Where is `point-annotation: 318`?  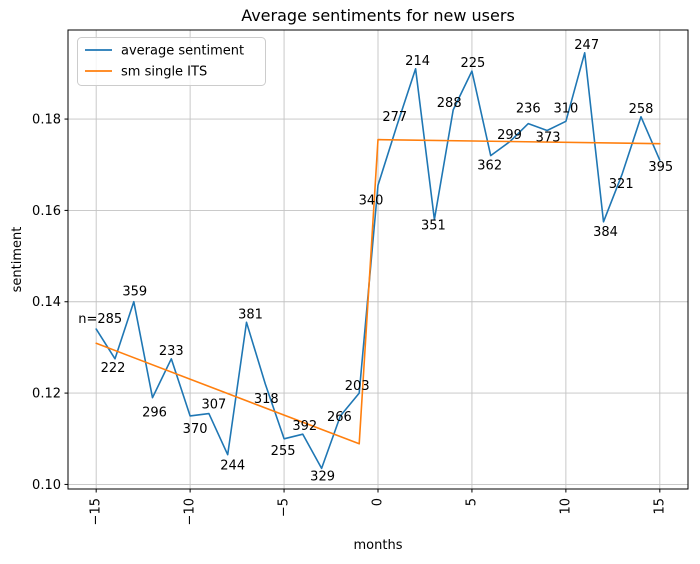 point-annotation: 318 is located at coordinates (266, 399).